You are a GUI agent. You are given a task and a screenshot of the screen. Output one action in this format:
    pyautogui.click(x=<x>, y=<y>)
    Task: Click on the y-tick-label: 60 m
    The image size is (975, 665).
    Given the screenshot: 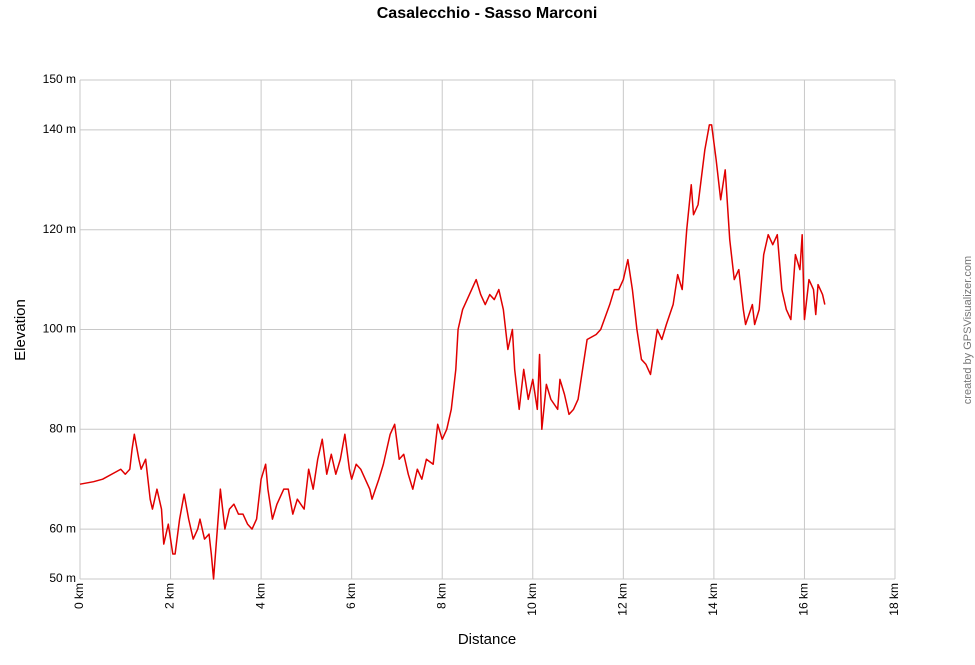 What is the action you would take?
    pyautogui.click(x=62, y=528)
    